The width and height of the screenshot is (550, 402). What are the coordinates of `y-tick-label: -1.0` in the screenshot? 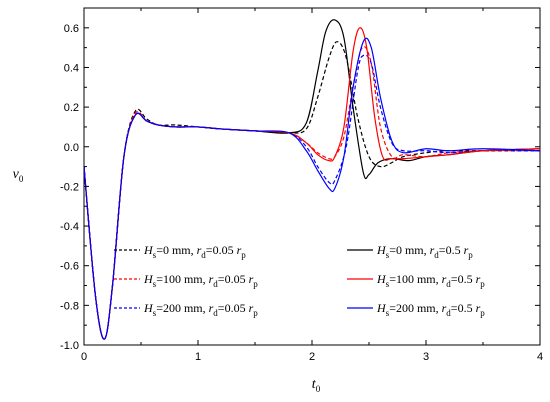 It's located at (69, 346).